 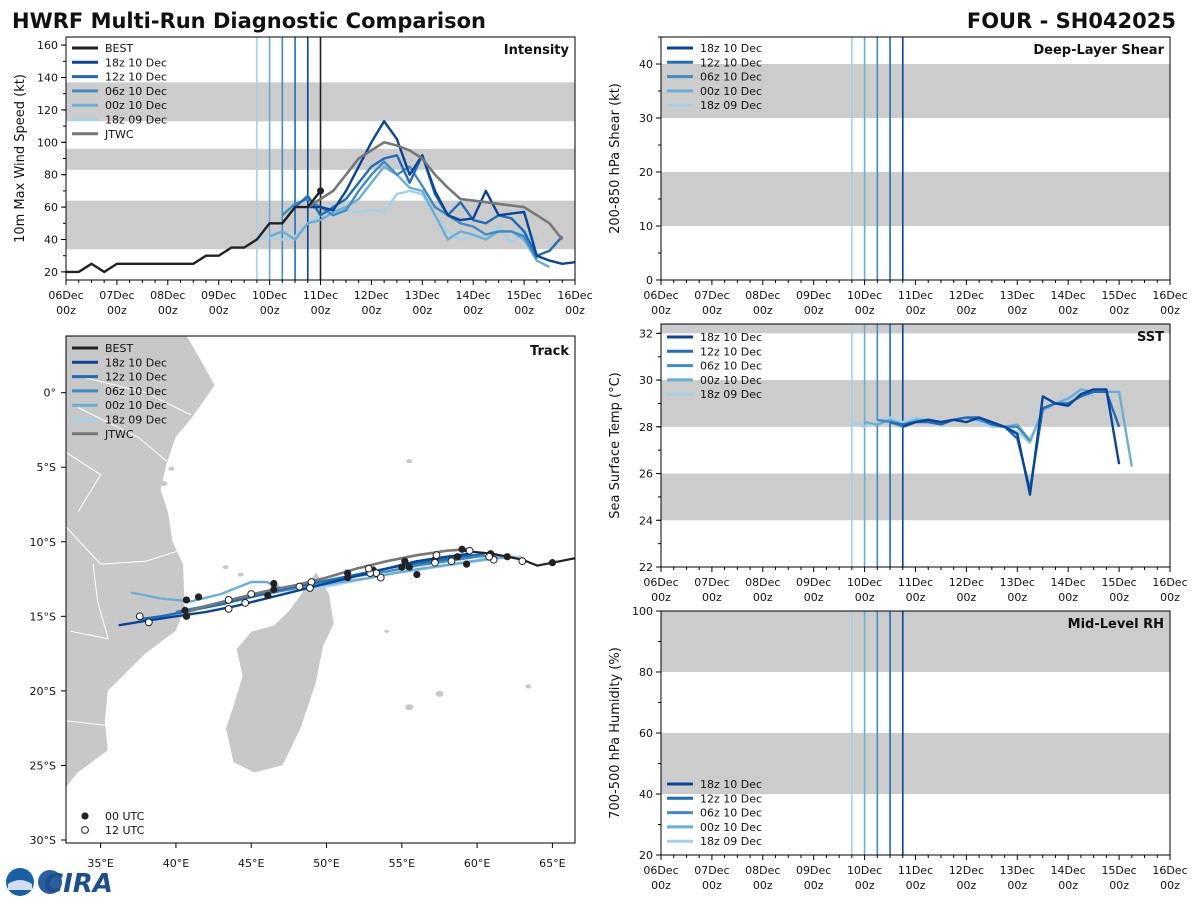 What do you see at coordinates (660, 295) in the screenshot?
I see `shear-xtick-label: 06Dec` at bounding box center [660, 295].